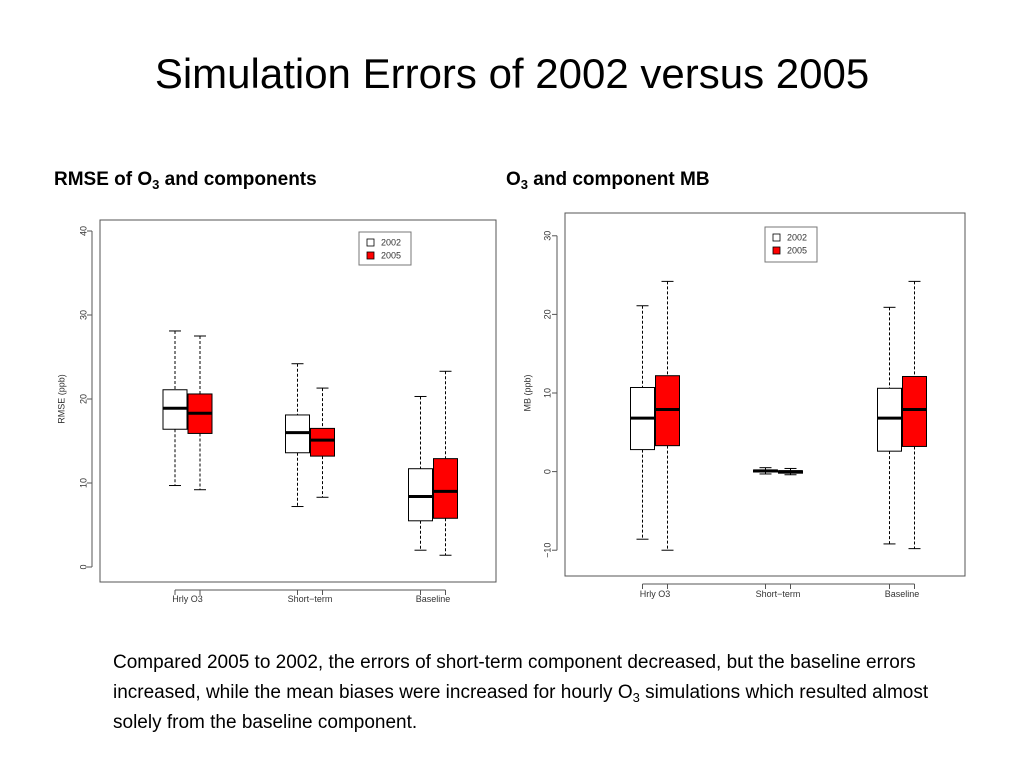 The height and width of the screenshot is (768, 1024). What do you see at coordinates (513, 179) in the screenshot?
I see `right-panel-label-text: O` at bounding box center [513, 179].